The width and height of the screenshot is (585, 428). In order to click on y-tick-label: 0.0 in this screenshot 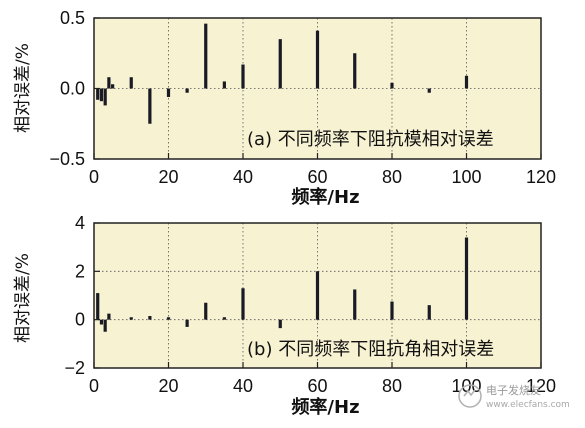, I will do `click(72, 89)`.